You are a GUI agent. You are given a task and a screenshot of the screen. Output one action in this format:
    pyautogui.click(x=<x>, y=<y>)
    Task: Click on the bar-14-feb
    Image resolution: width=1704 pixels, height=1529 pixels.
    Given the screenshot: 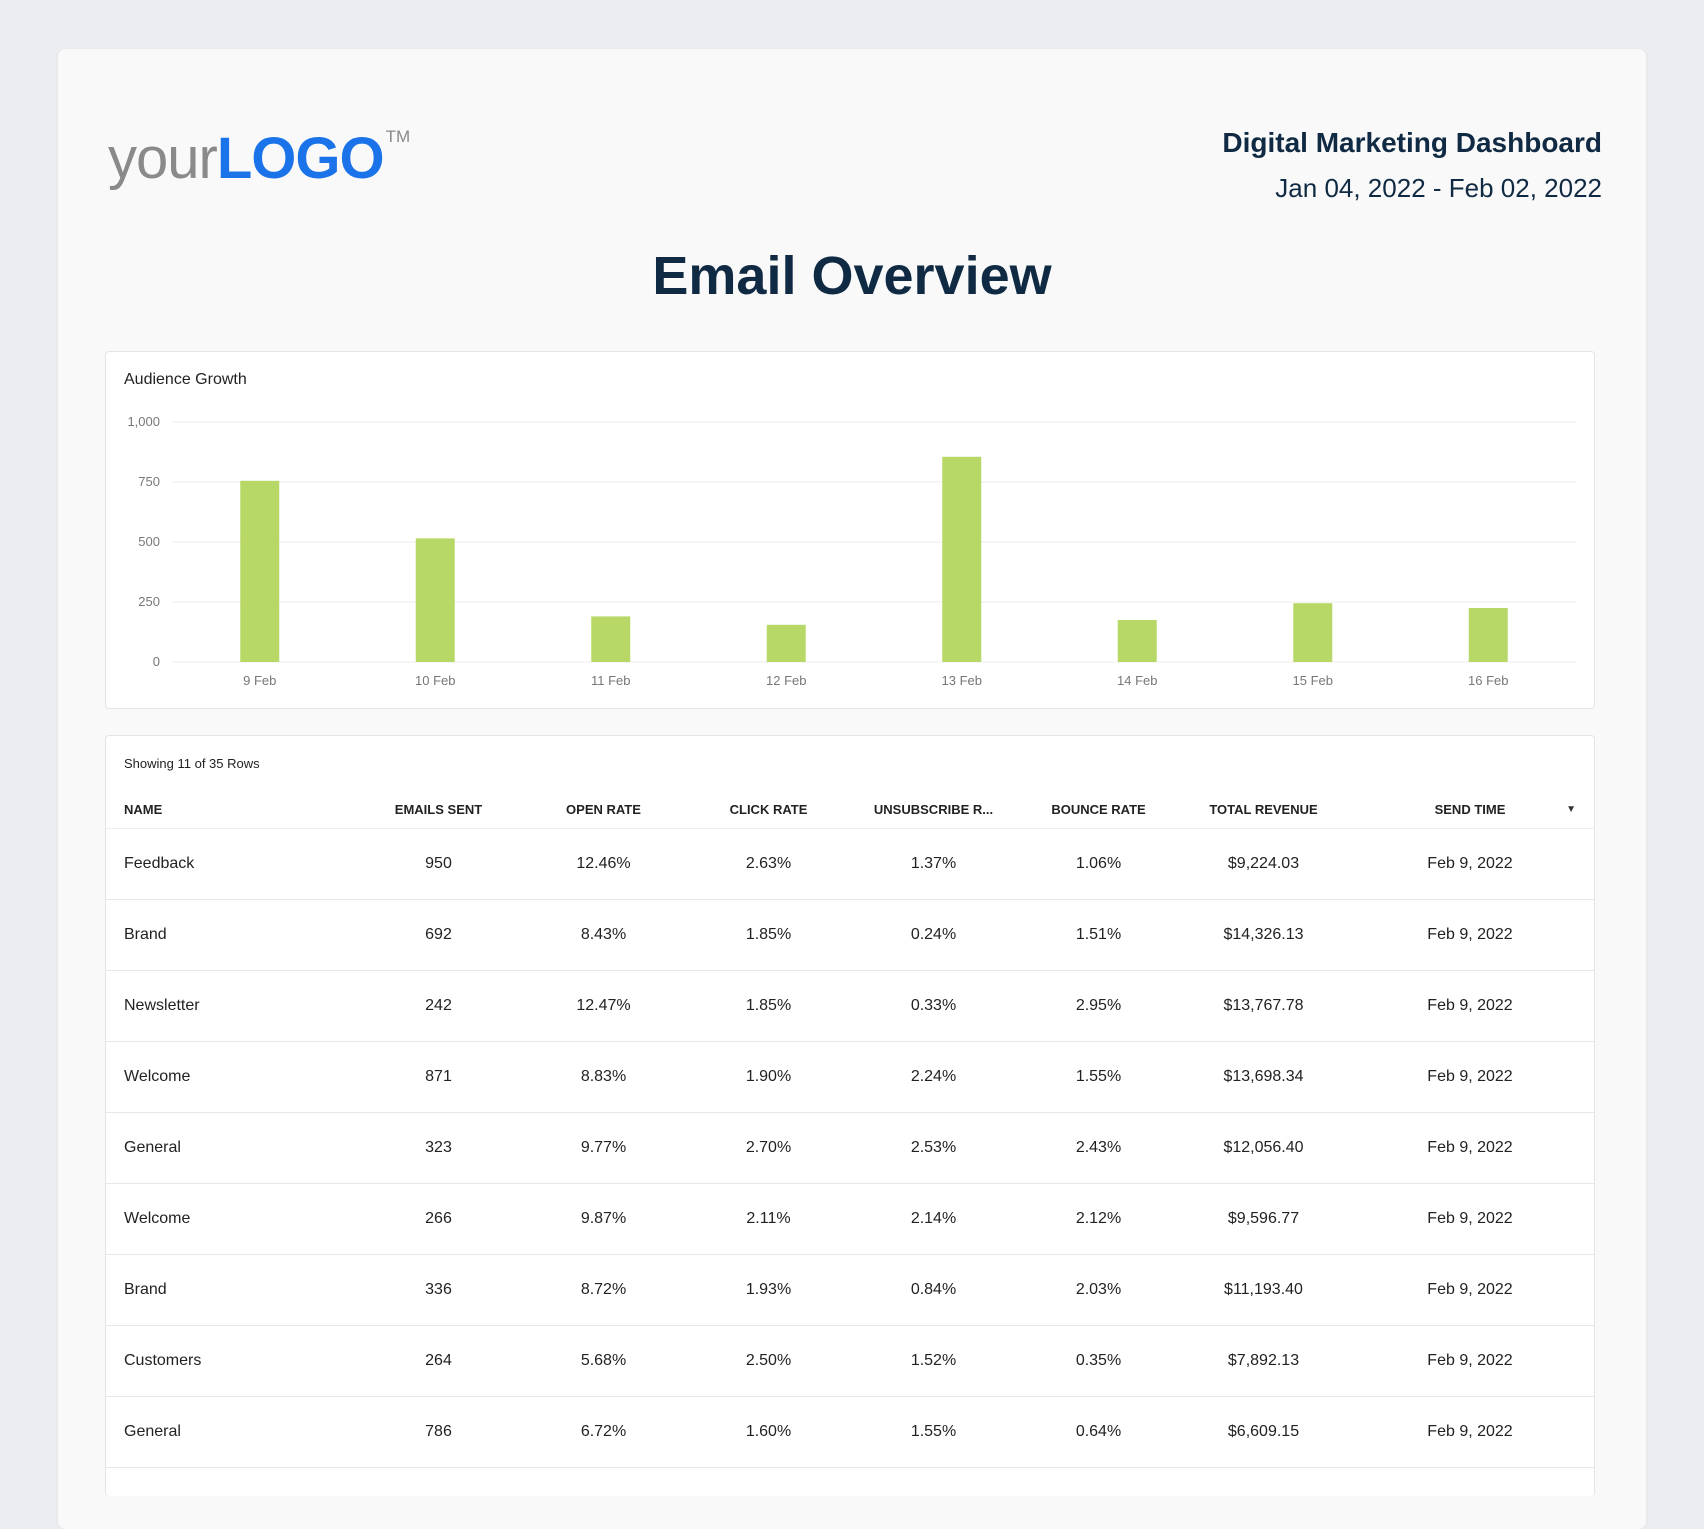 What is the action you would take?
    pyautogui.click(x=1137, y=641)
    